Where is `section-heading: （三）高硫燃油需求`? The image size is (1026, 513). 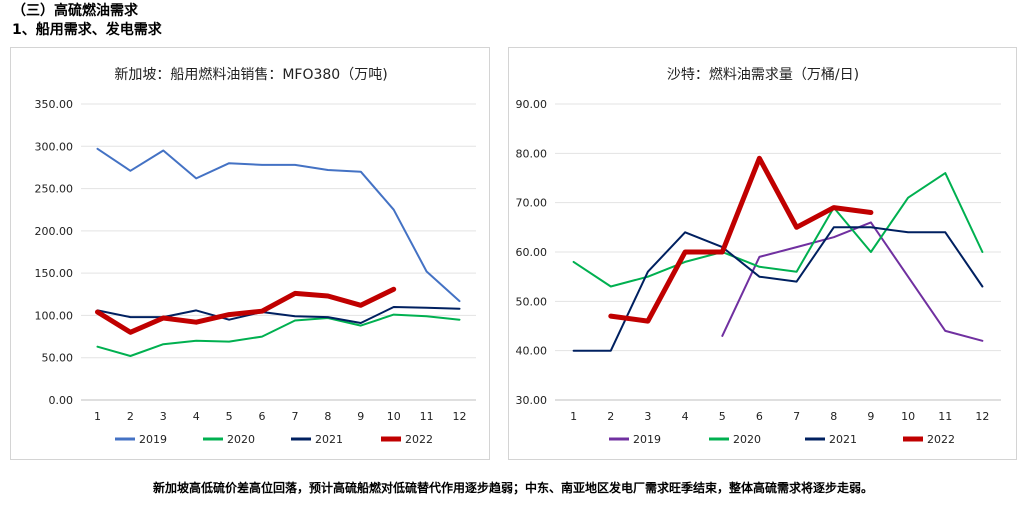
section-heading: （三）高硫燃油需求 is located at coordinates (75, 11).